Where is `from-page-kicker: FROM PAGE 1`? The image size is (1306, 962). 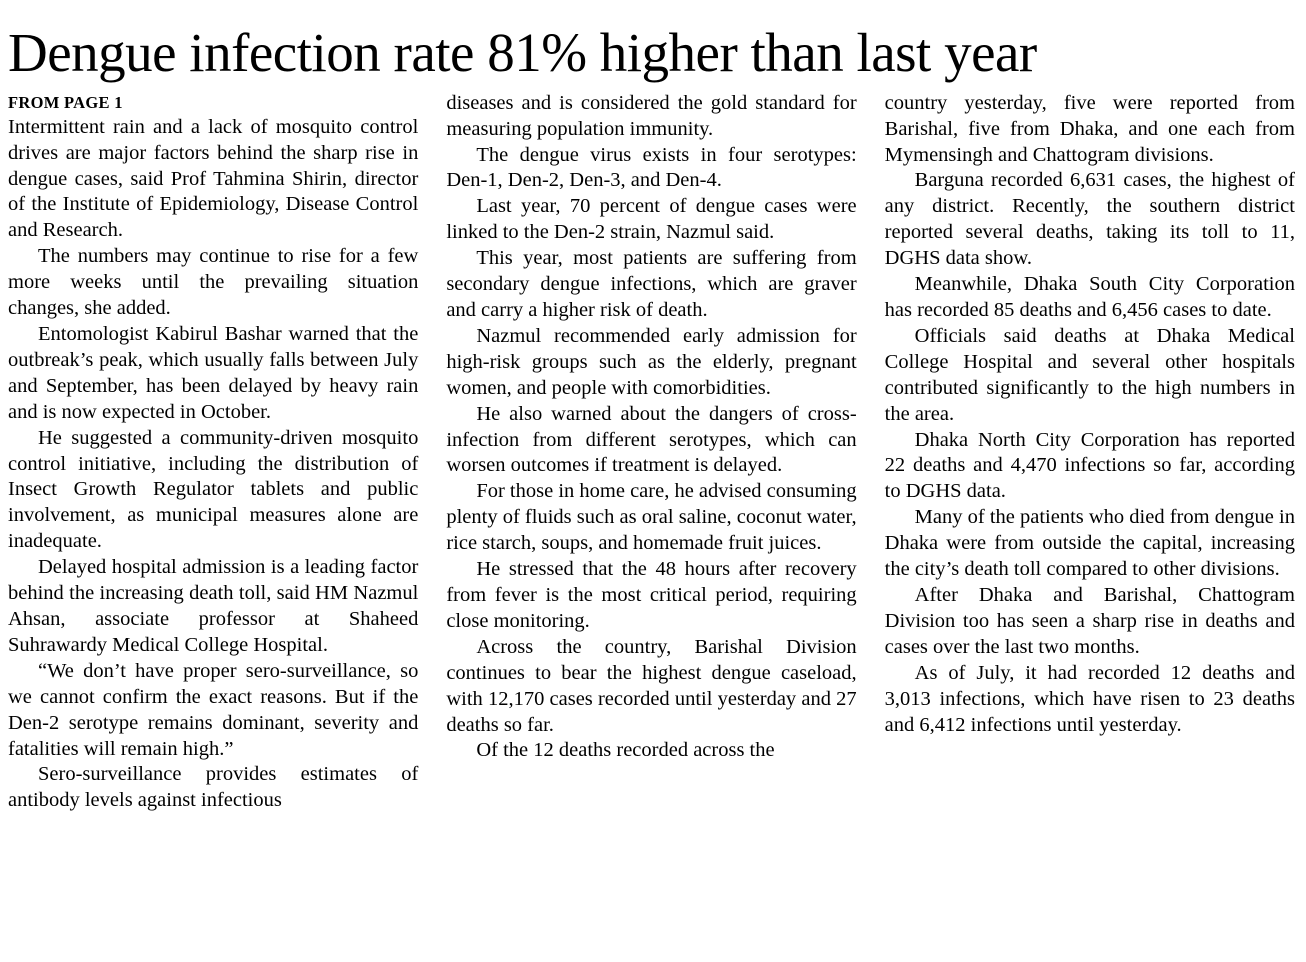 from-page-kicker: FROM PAGE 1 is located at coordinates (65, 102).